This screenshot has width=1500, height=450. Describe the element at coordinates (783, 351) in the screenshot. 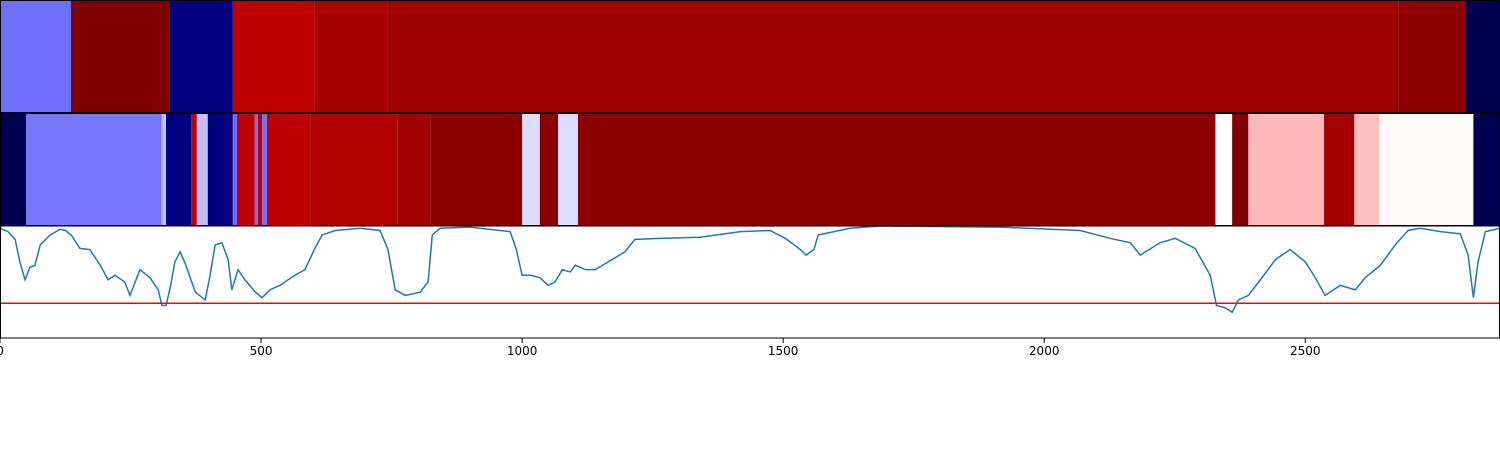

I see `x-tick-label: 1500` at that location.